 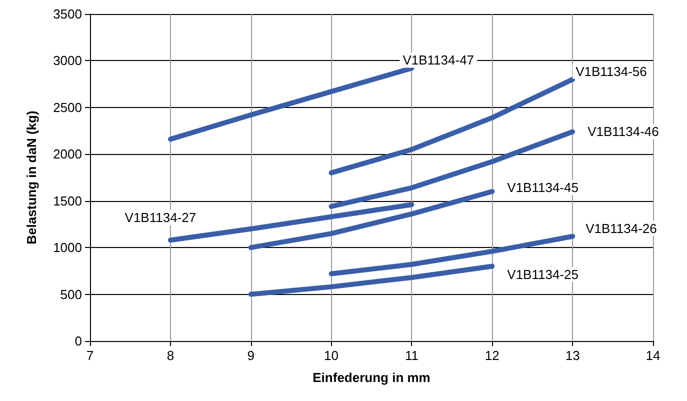 I want to click on series-label: V1B1134-56, so click(x=611, y=71).